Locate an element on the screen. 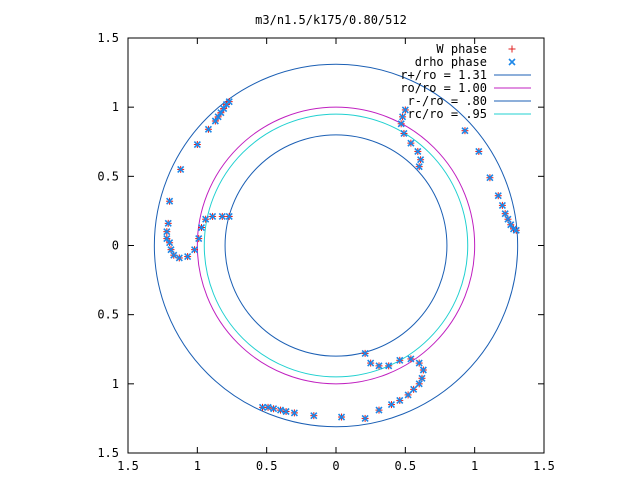 The width and height of the screenshot is (640, 480). x-tick-label: 0 is located at coordinates (335, 466).